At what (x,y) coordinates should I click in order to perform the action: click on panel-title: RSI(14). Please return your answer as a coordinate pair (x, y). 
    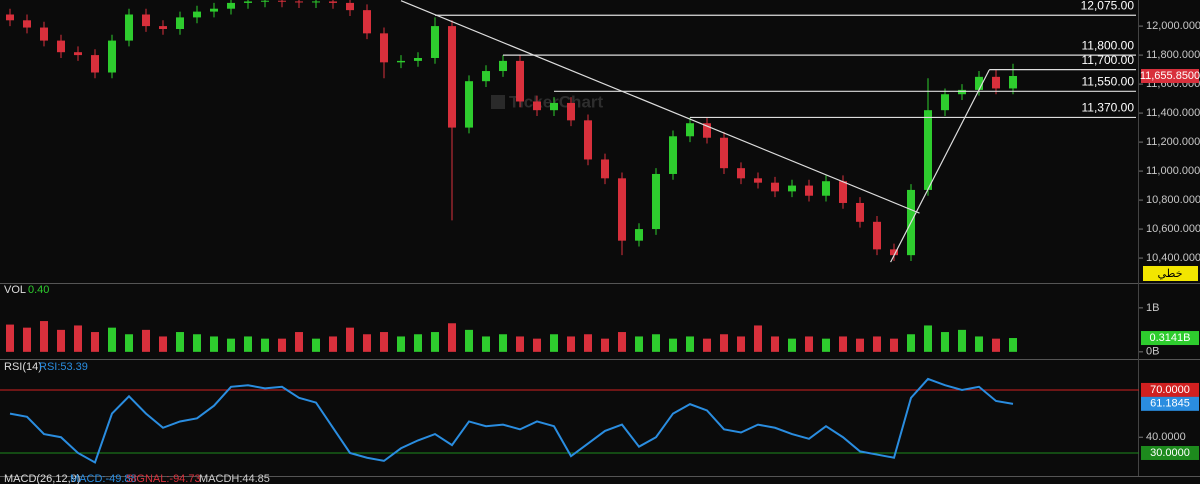
    Looking at the image, I should click on (23, 367).